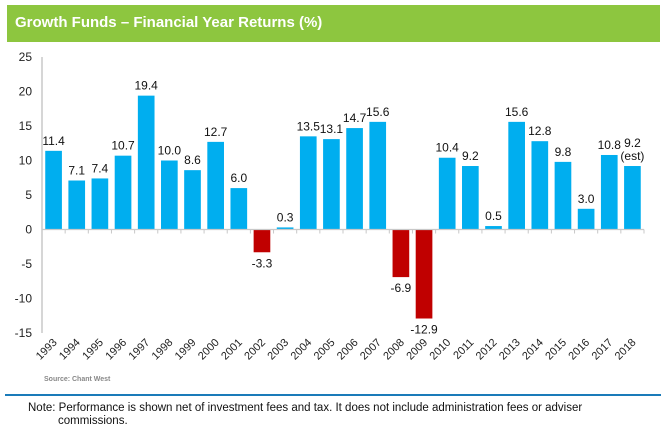 The width and height of the screenshot is (666, 432). What do you see at coordinates (447, 193) in the screenshot?
I see `bar-2010` at bounding box center [447, 193].